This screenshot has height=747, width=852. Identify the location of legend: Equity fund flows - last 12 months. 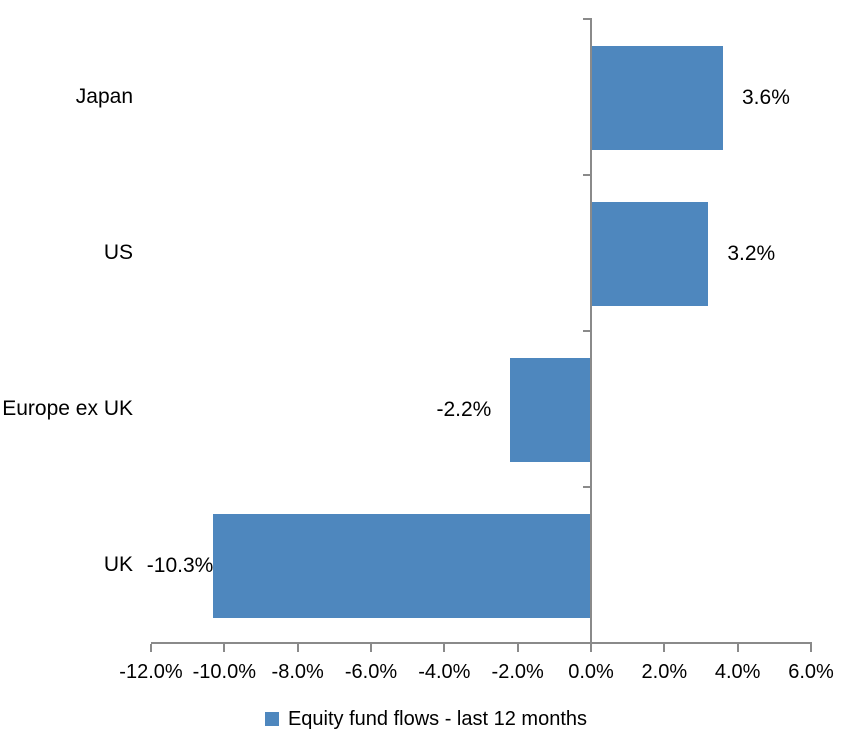
(426, 719).